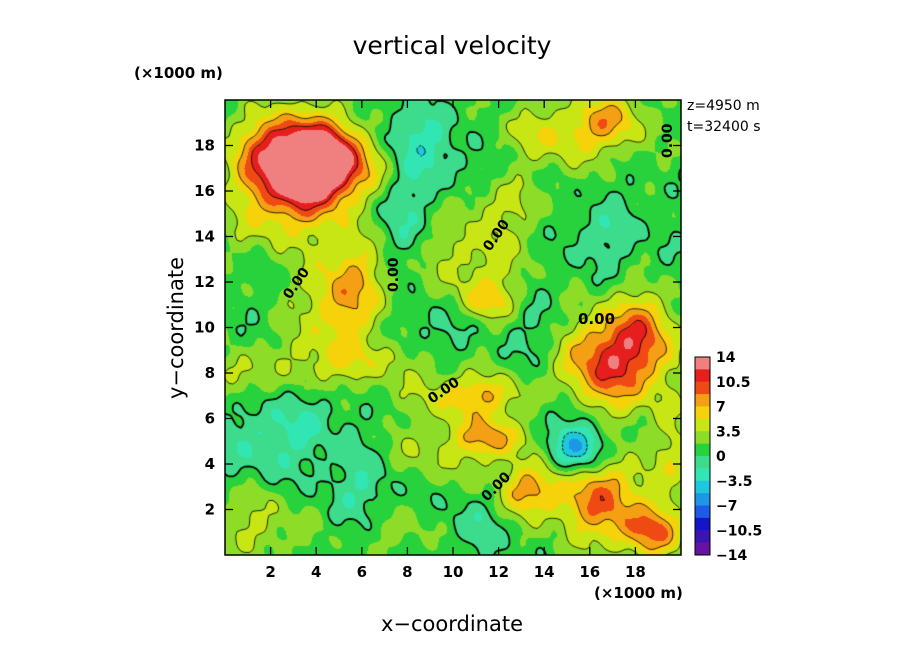 This screenshot has width=904, height=654. What do you see at coordinates (204, 328) in the screenshot?
I see `y-tick-label: 10` at bounding box center [204, 328].